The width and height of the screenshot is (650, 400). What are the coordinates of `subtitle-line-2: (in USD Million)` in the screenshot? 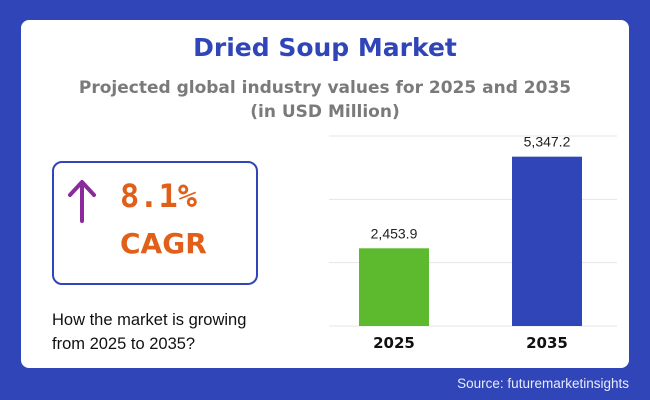 It's located at (325, 112).